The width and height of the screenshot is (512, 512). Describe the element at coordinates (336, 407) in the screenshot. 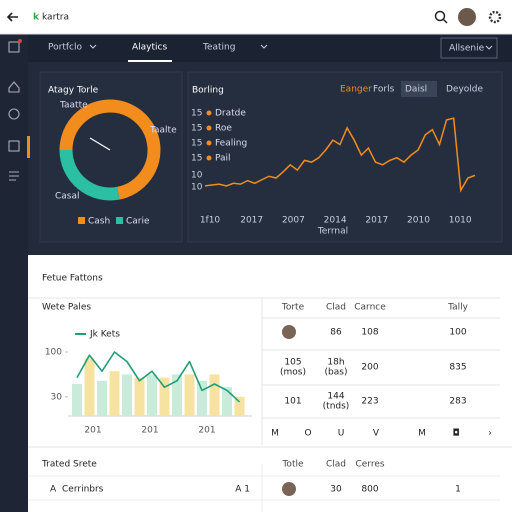

I see `table-cell: (tnds)` at that location.